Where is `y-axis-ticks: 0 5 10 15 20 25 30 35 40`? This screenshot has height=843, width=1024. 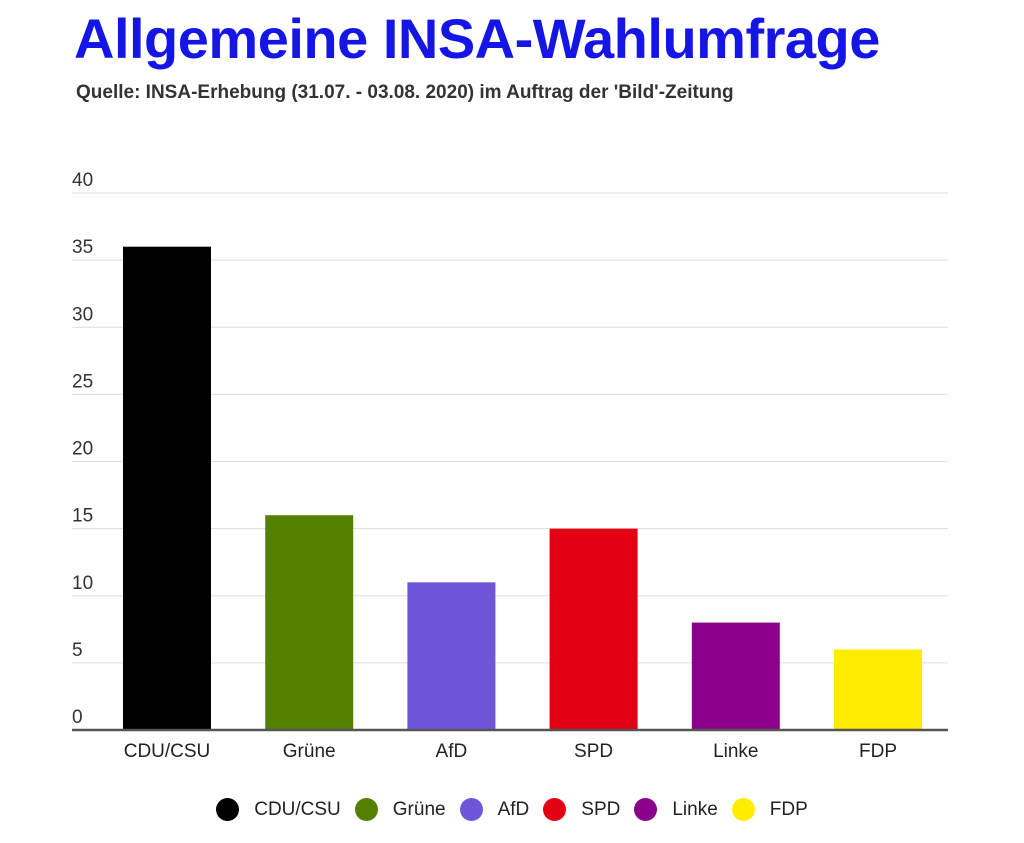 y-axis-ticks: 0 5 10 15 20 25 30 35 40 is located at coordinates (82, 449).